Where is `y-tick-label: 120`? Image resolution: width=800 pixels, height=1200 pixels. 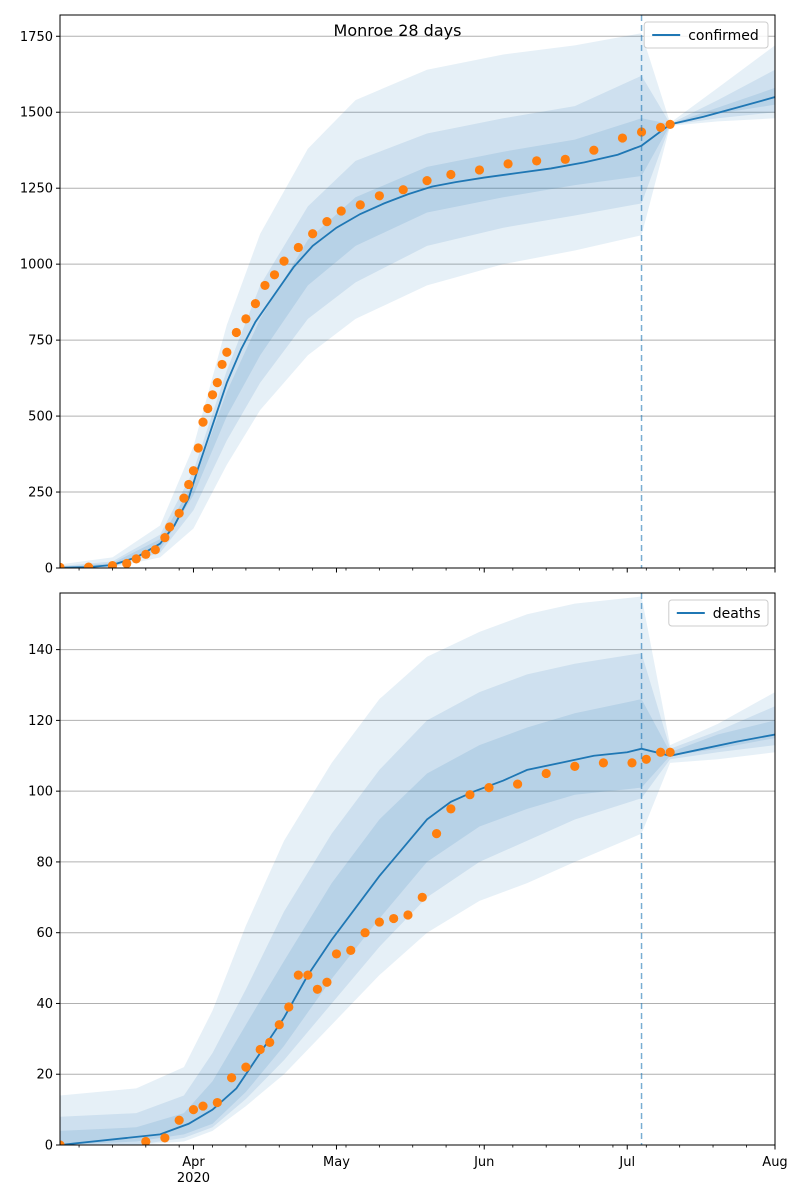 y-tick-label: 120 is located at coordinates (40, 721).